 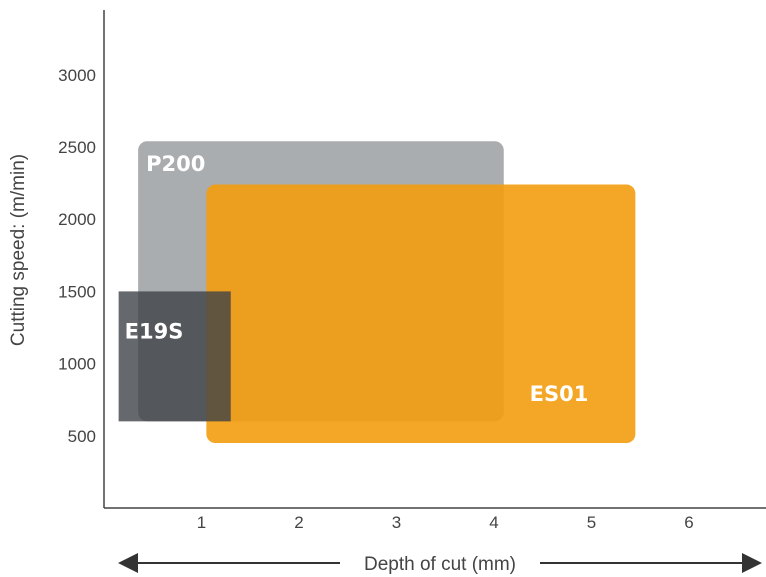 What do you see at coordinates (77, 291) in the screenshot?
I see `y-tick-label: 1500` at bounding box center [77, 291].